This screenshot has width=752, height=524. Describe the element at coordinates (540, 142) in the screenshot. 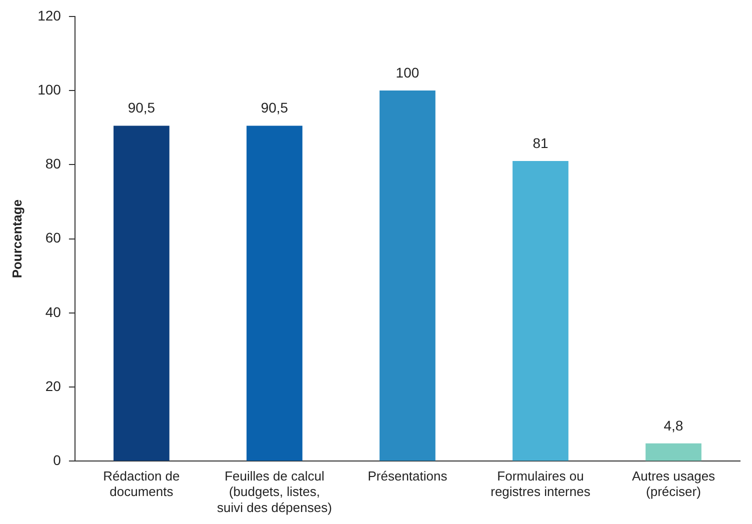

I see `data-label: 81` at that location.